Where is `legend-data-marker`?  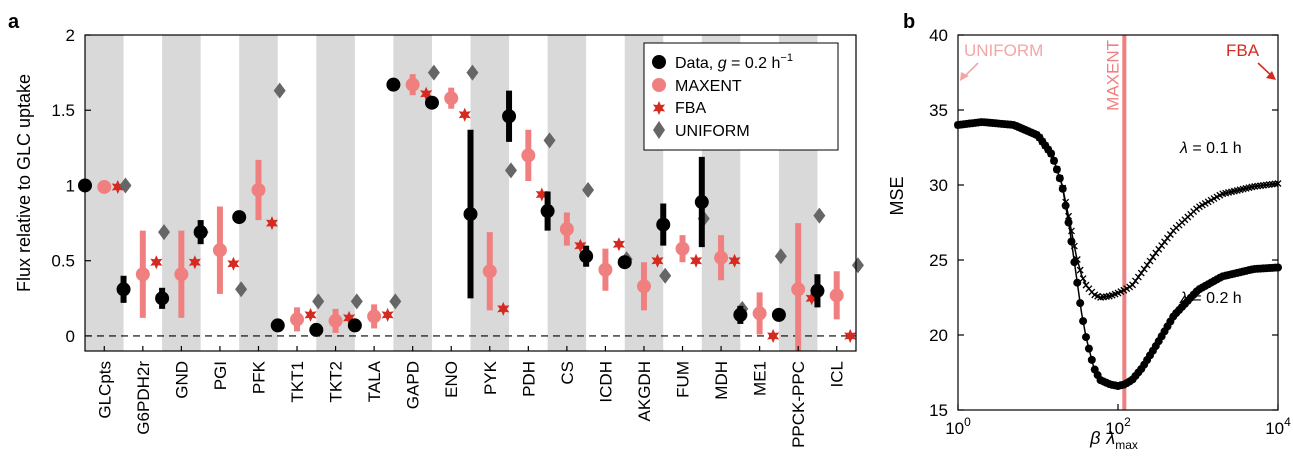 legend-data-marker is located at coordinates (659, 62).